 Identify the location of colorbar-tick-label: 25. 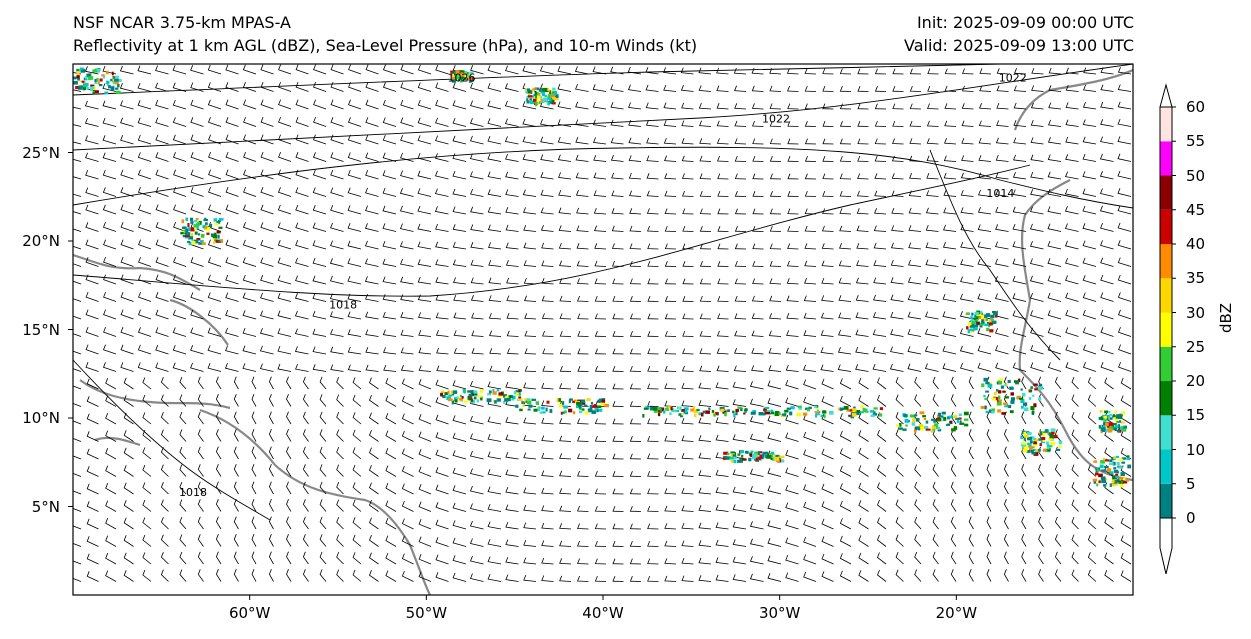
(1196, 346).